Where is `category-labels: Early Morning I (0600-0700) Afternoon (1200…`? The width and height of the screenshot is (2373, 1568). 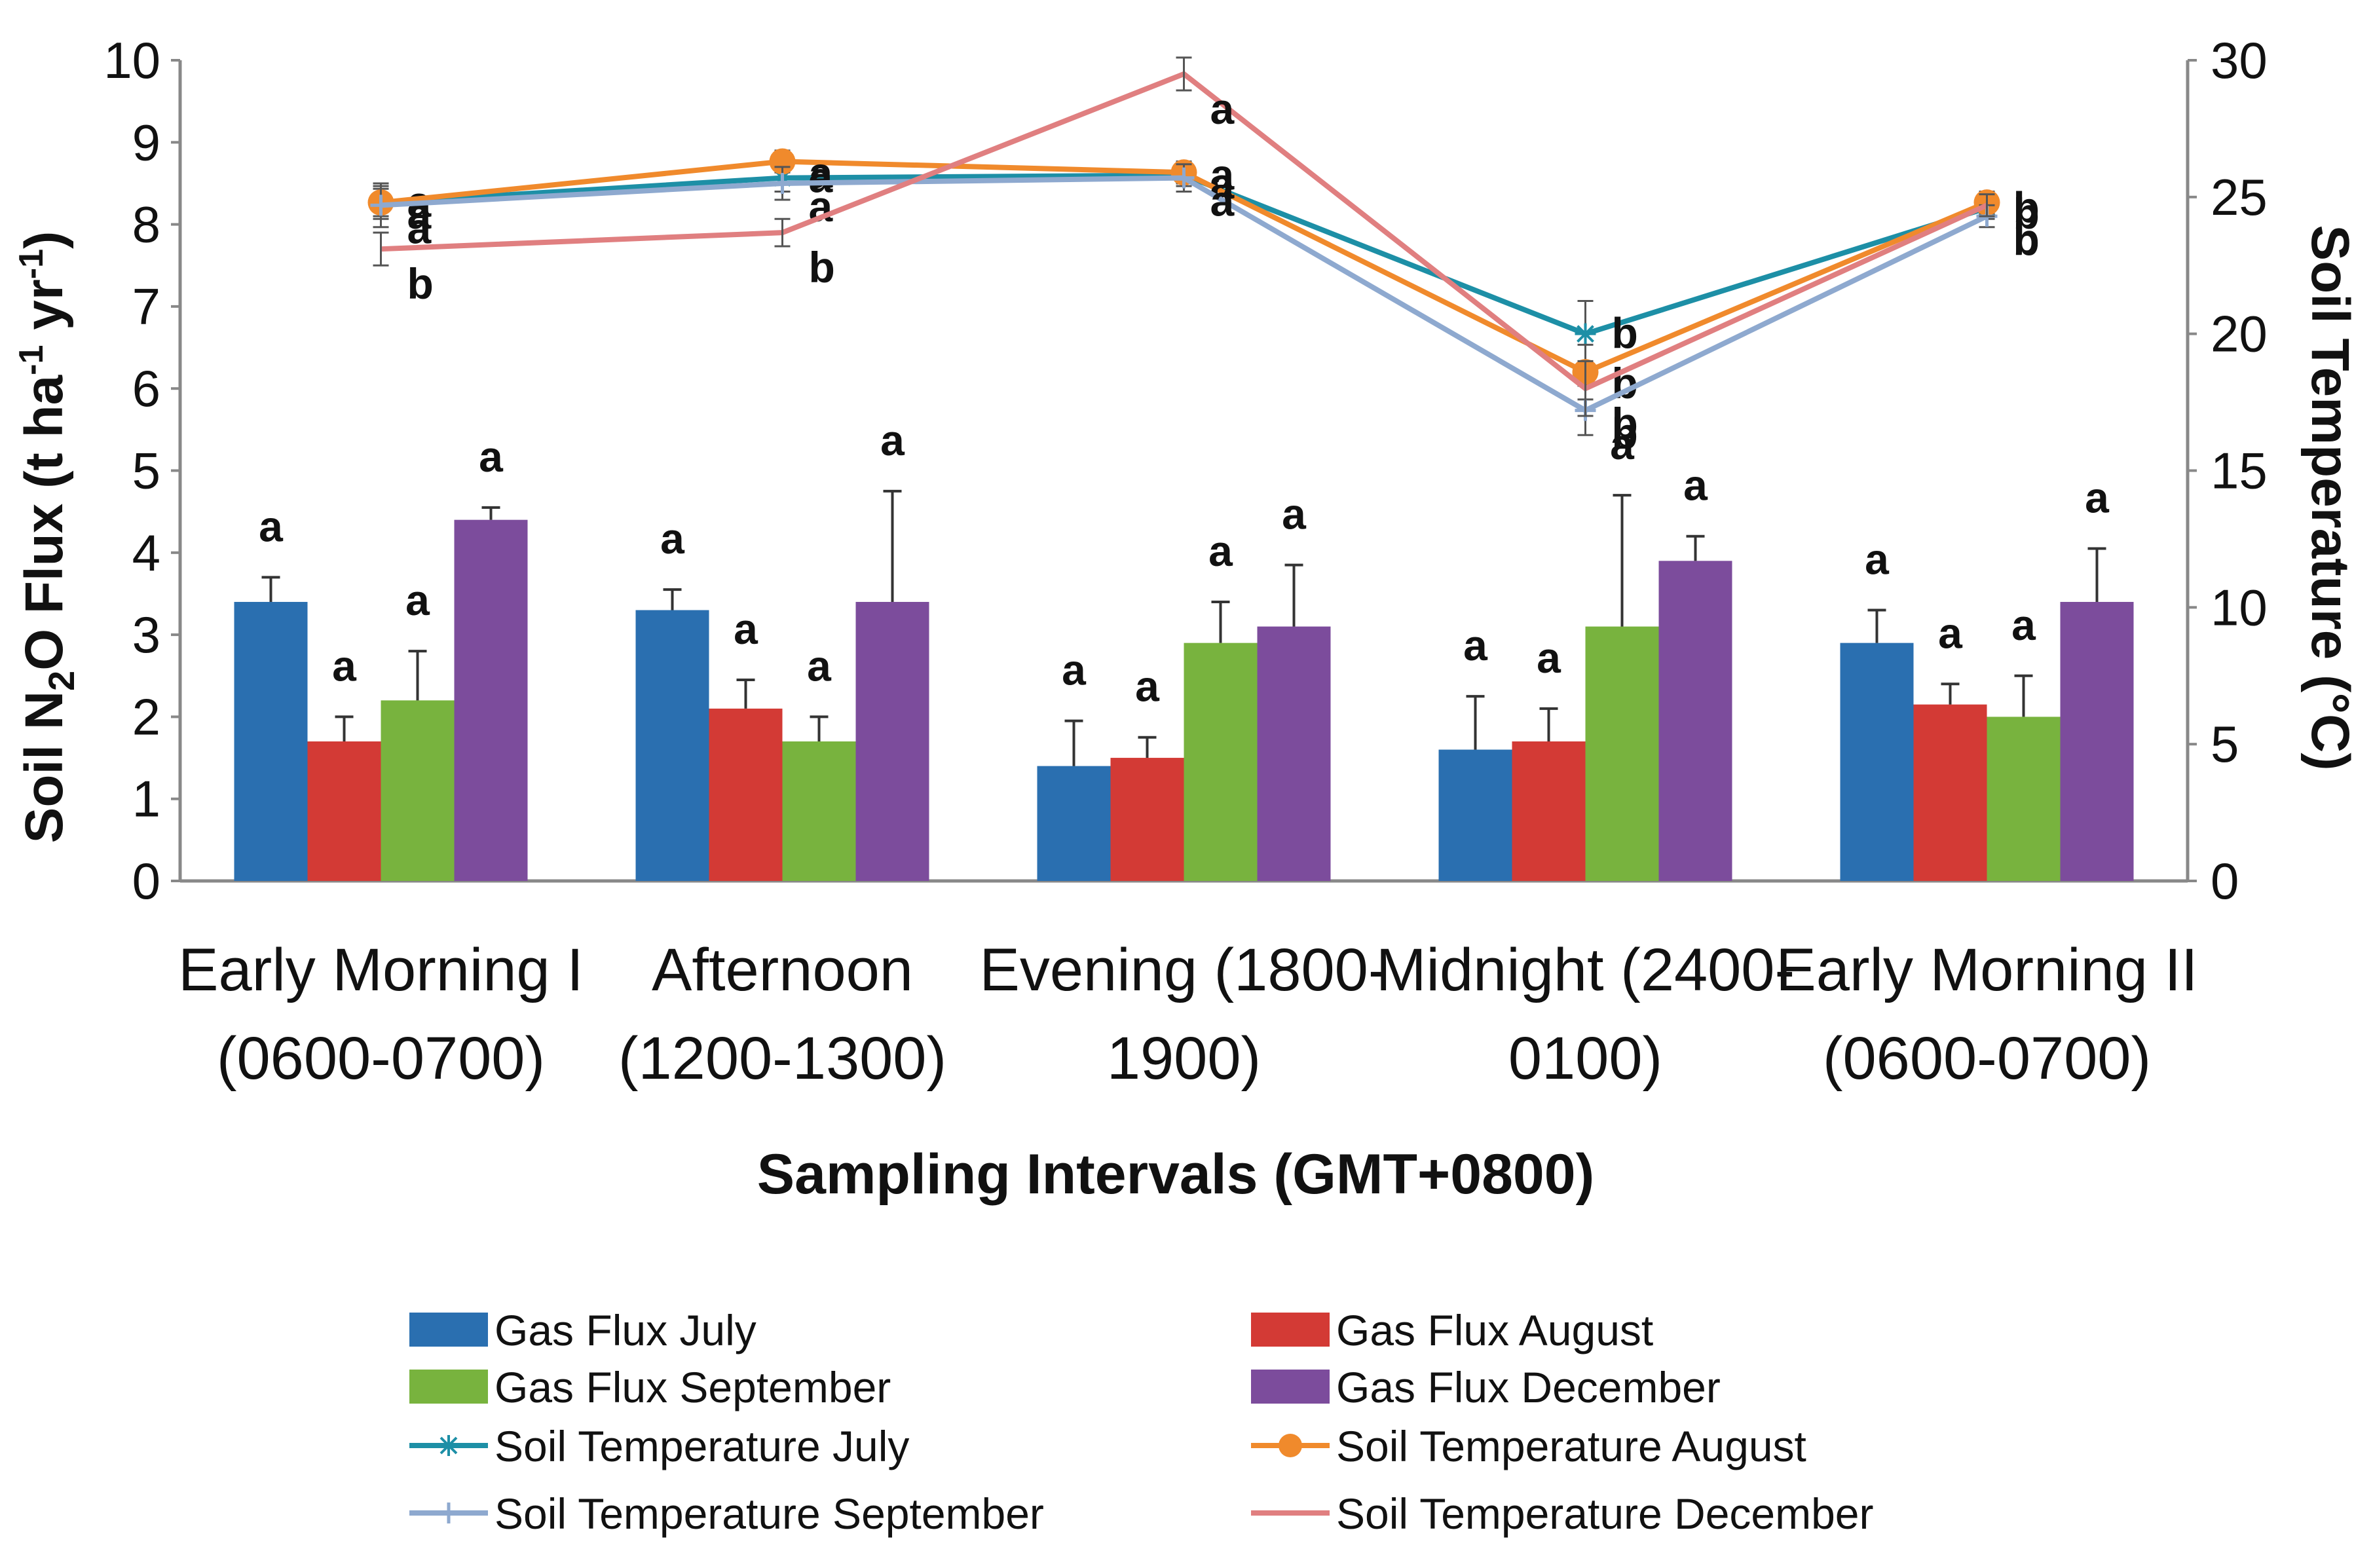
category-labels: Early Morning I (0600-0700) Afternoon (1200… is located at coordinates (1187, 1014).